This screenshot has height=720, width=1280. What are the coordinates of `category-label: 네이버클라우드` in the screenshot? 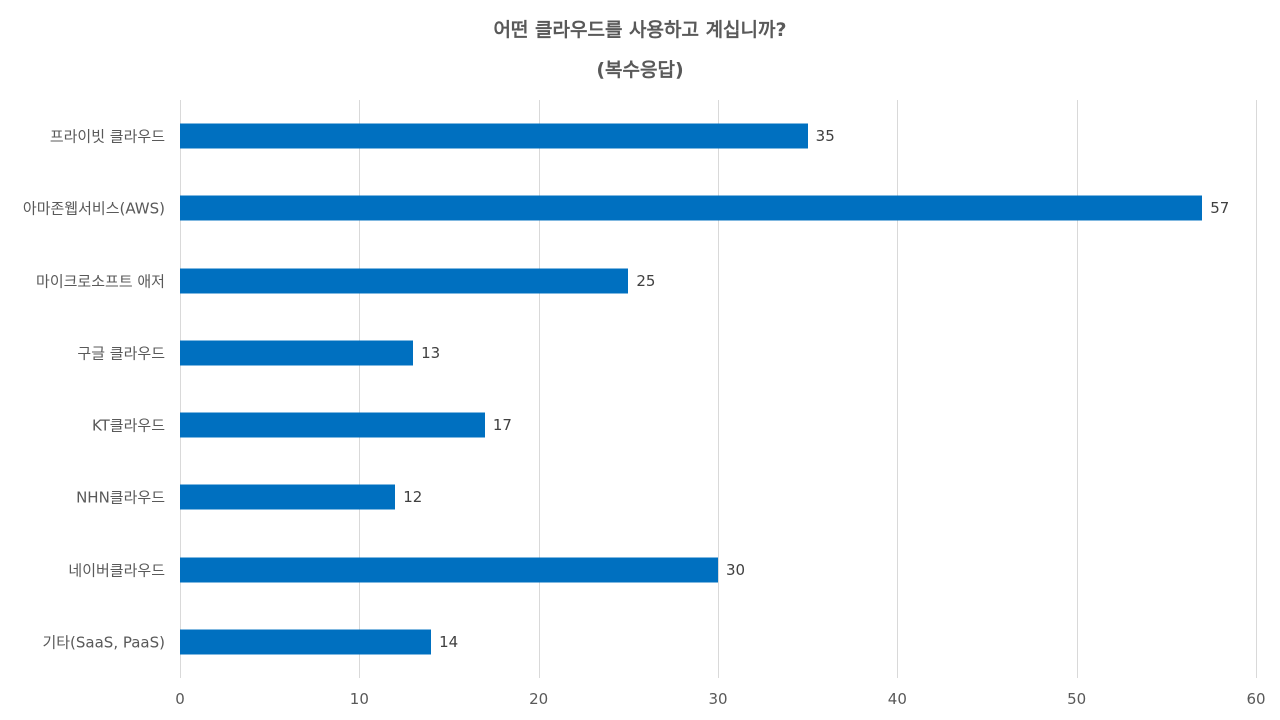 It's located at (116, 570).